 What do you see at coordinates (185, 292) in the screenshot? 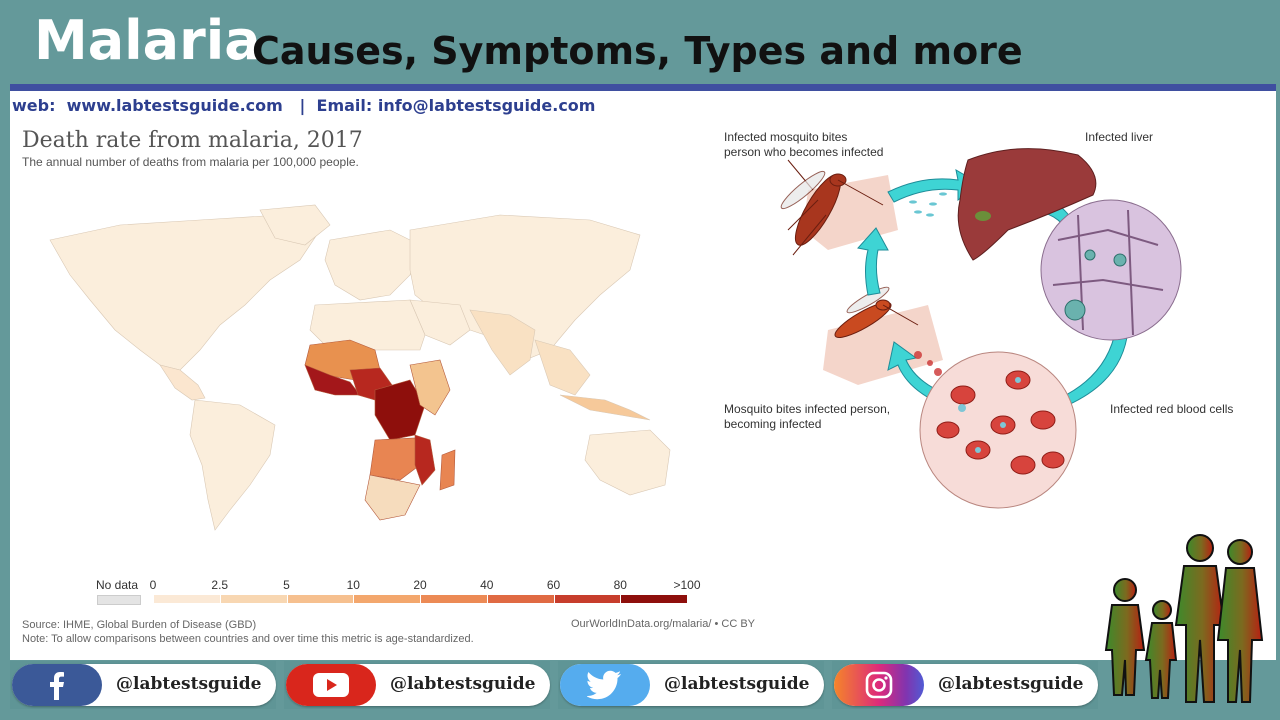
I see `region-north-america` at bounding box center [185, 292].